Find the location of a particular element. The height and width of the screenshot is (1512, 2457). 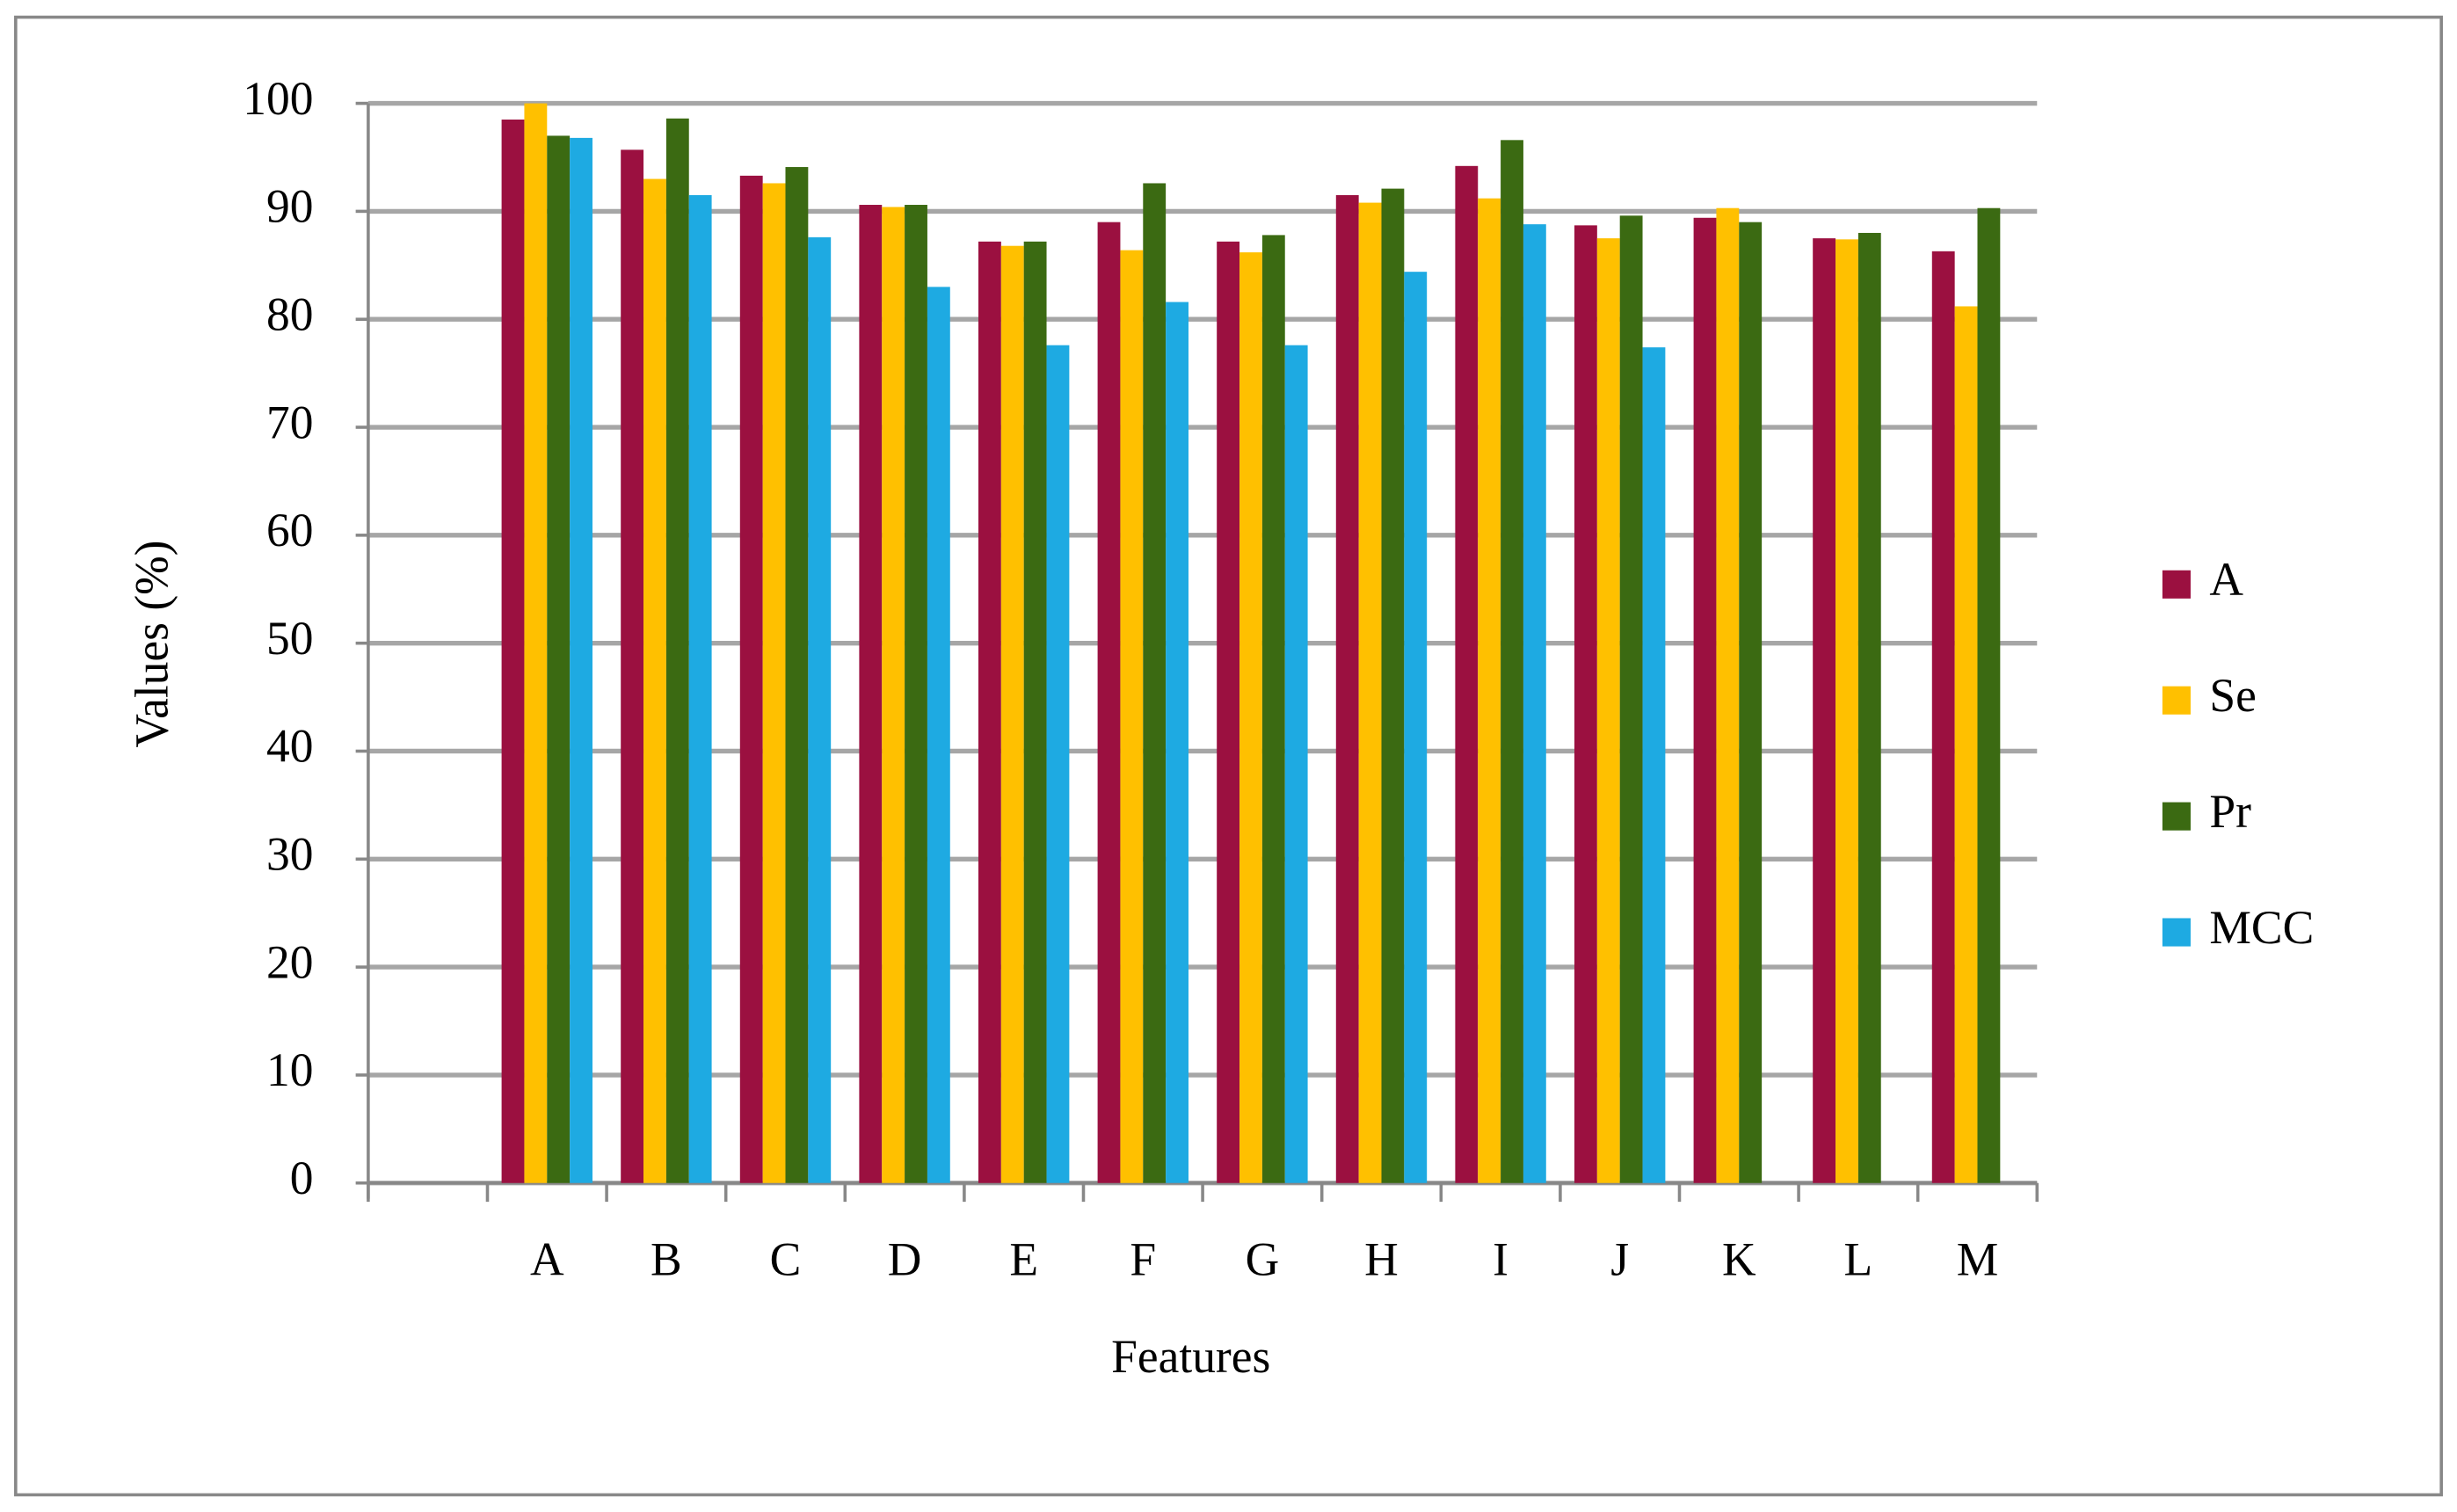

x-tick-label: F is located at coordinates (1143, 1260).